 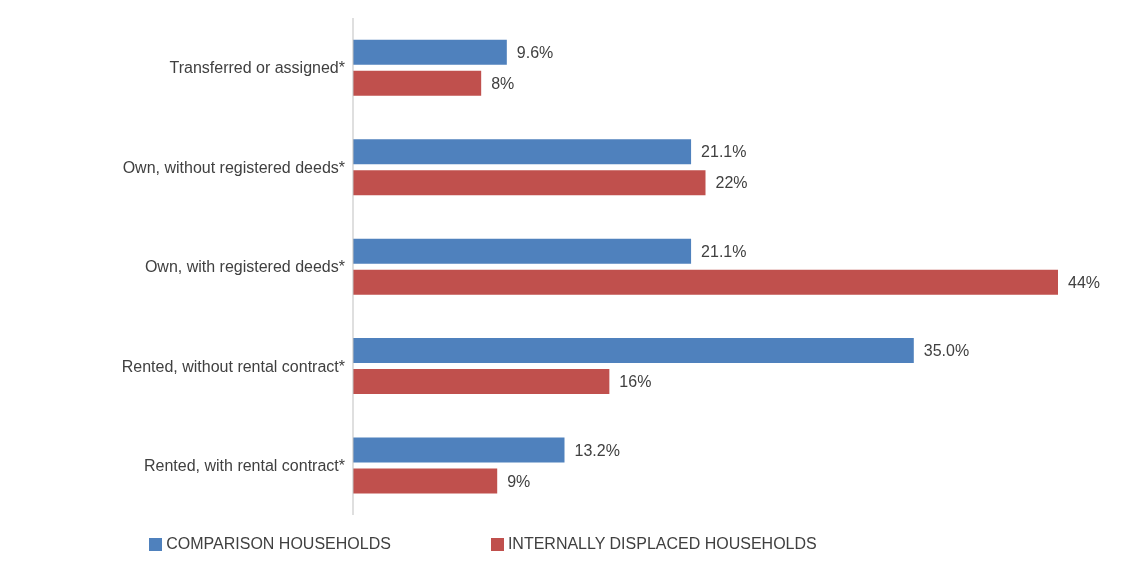 What do you see at coordinates (257, 68) in the screenshot?
I see `y-tick-label: Transferred or assigned*` at bounding box center [257, 68].